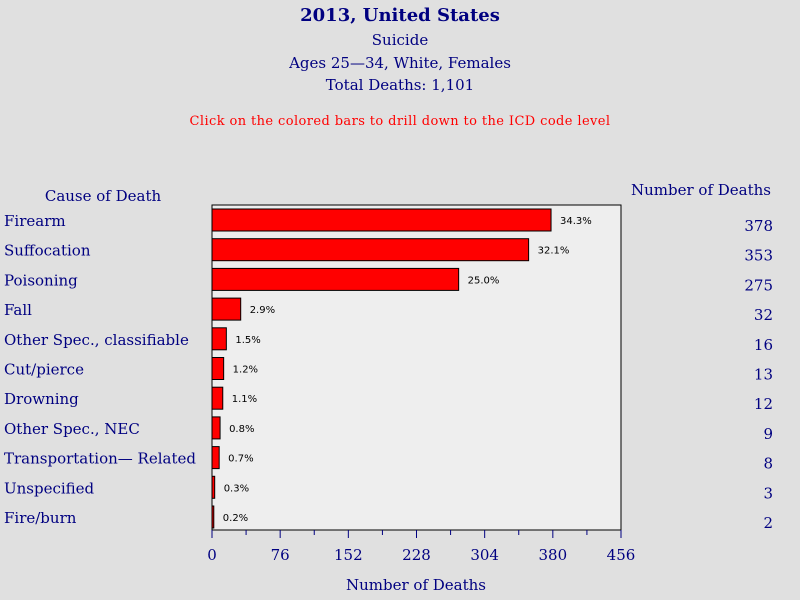 The image size is (800, 600). I want to click on total-deaths-label: Total Deaths: 1,101, so click(400, 85).